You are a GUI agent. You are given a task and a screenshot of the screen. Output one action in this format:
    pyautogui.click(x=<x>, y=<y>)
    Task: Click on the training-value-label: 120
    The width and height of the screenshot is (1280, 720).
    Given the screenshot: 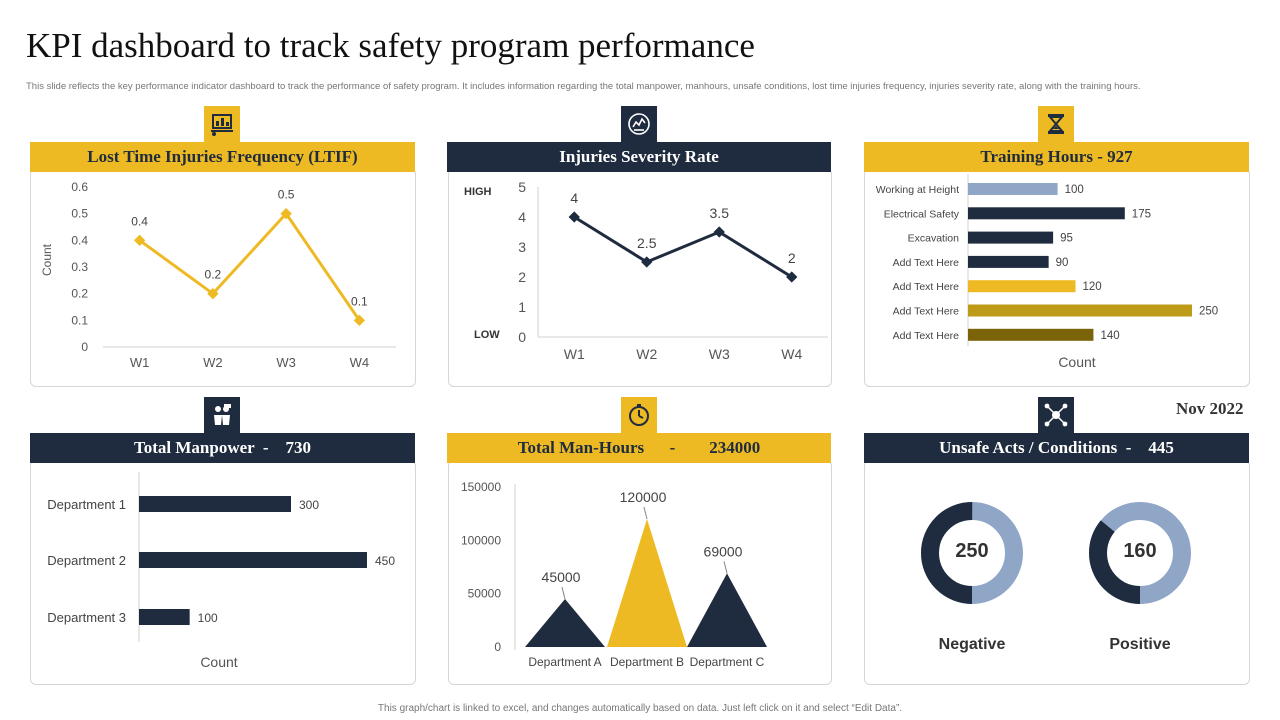 What is the action you would take?
    pyautogui.click(x=1092, y=287)
    